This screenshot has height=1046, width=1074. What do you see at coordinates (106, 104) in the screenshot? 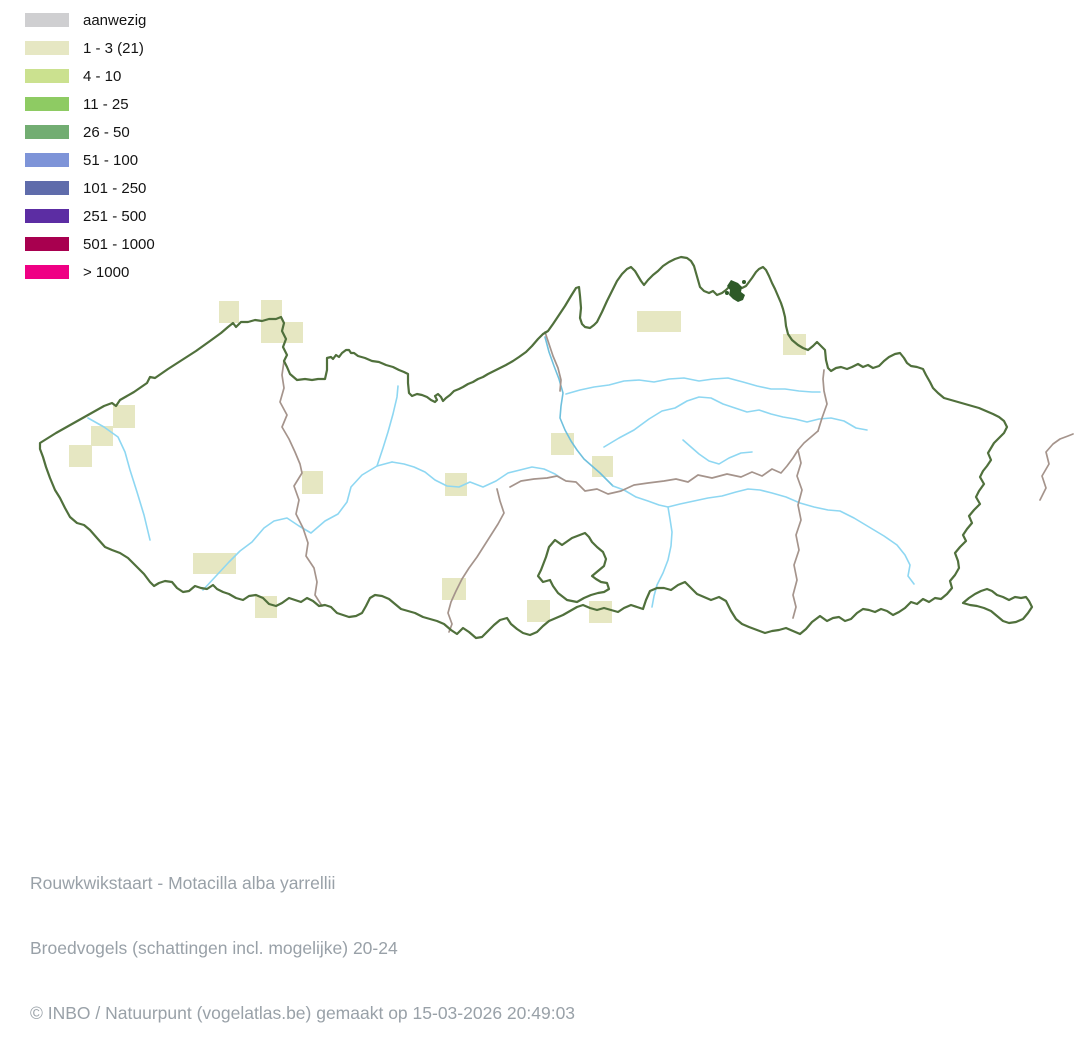
I see `legend-label: 11 - 25` at bounding box center [106, 104].